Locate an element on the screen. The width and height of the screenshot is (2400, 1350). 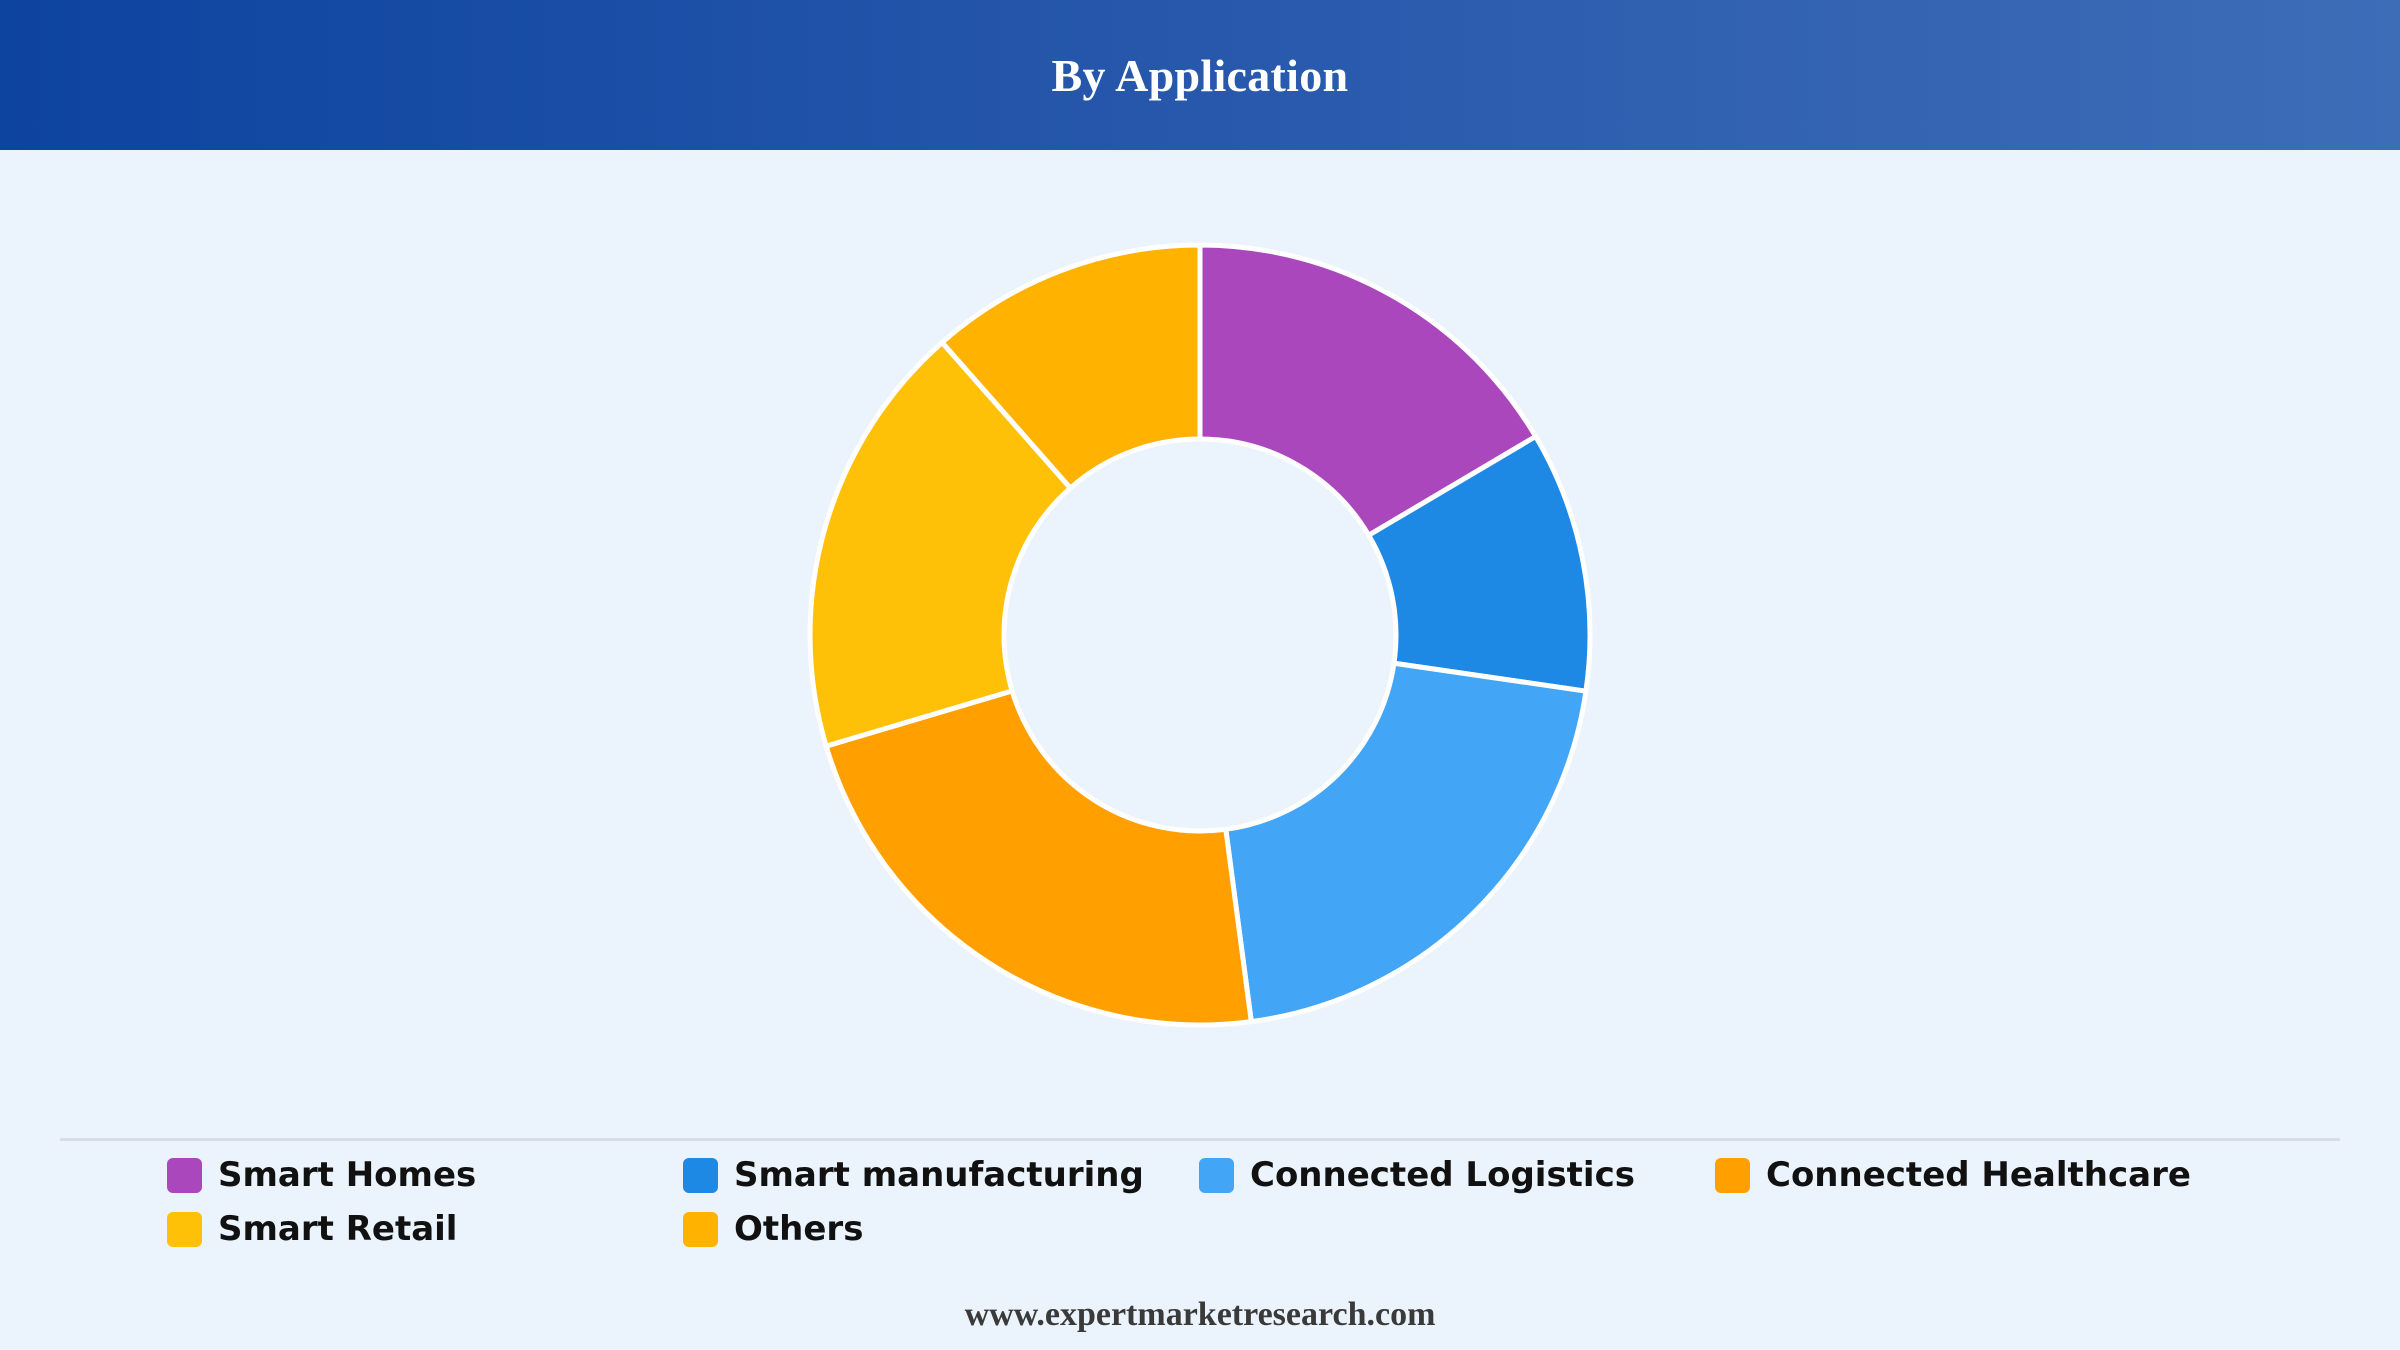
legend-label: Smart Homes is located at coordinates (347, 1175).